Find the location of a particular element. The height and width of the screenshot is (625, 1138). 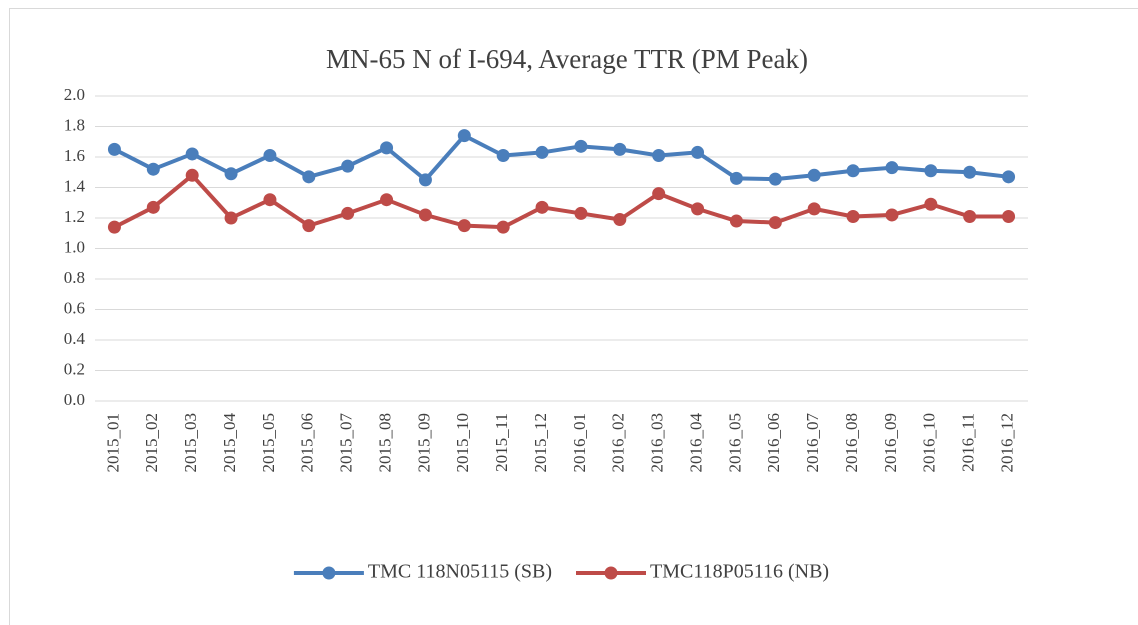

x-tick-label: 2015_04 is located at coordinates (229, 443).